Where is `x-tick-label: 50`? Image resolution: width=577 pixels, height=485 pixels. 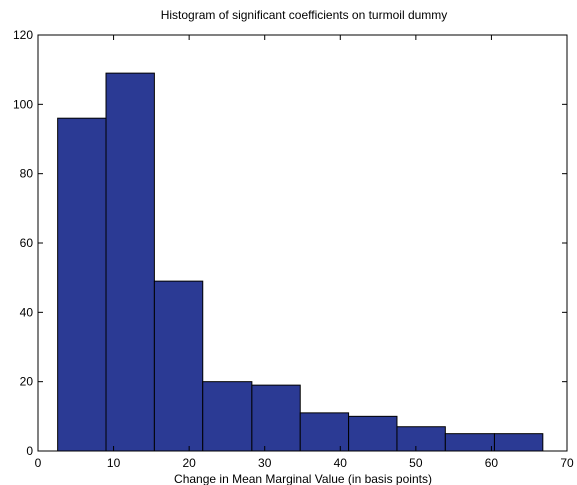
x-tick-label: 50 is located at coordinates (416, 463).